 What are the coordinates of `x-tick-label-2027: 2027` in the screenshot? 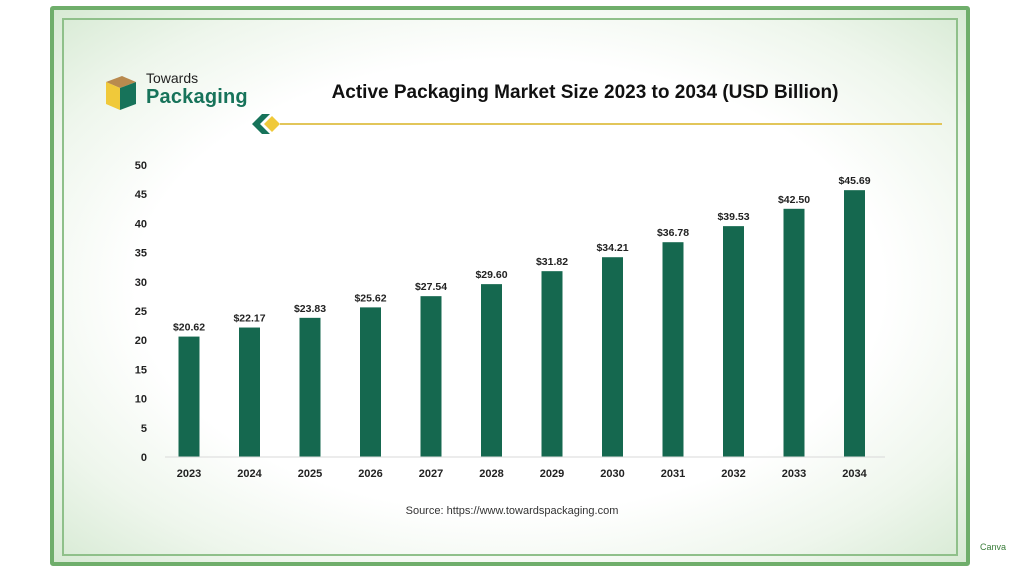 It's located at (431, 474).